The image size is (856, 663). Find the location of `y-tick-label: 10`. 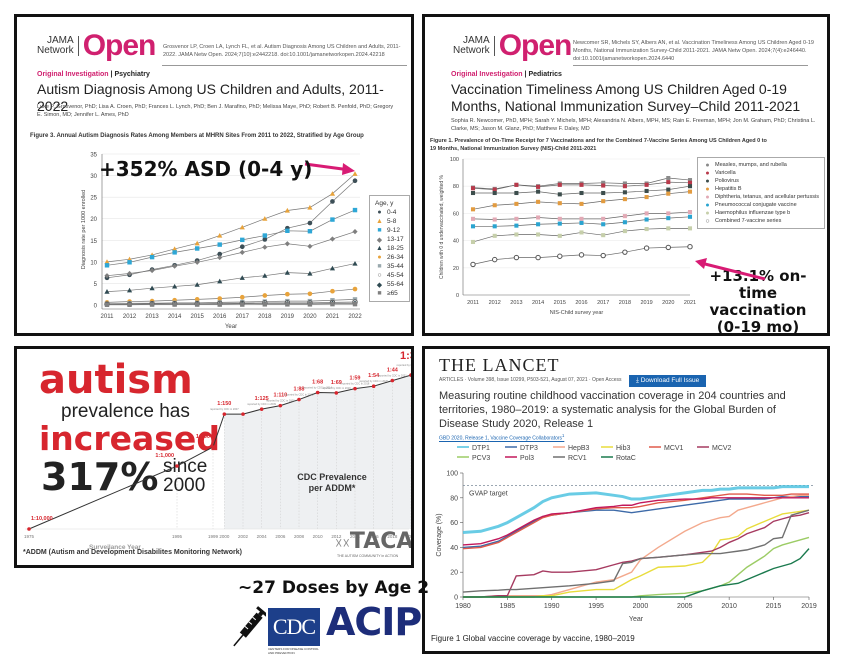

y-tick-label: 10 is located at coordinates (93, 263).